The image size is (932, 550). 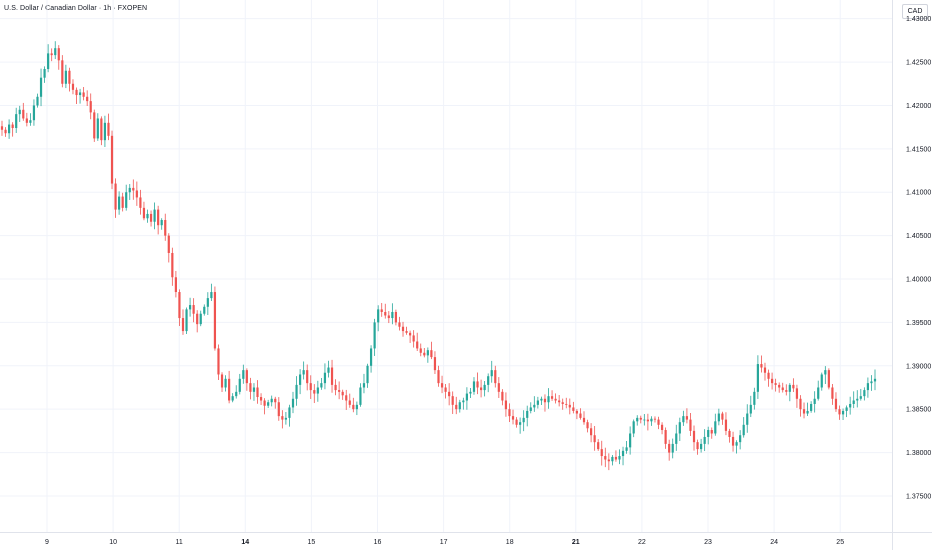 What do you see at coordinates (918, 366) in the screenshot?
I see `price-tick-label: 1.39000` at bounding box center [918, 366].